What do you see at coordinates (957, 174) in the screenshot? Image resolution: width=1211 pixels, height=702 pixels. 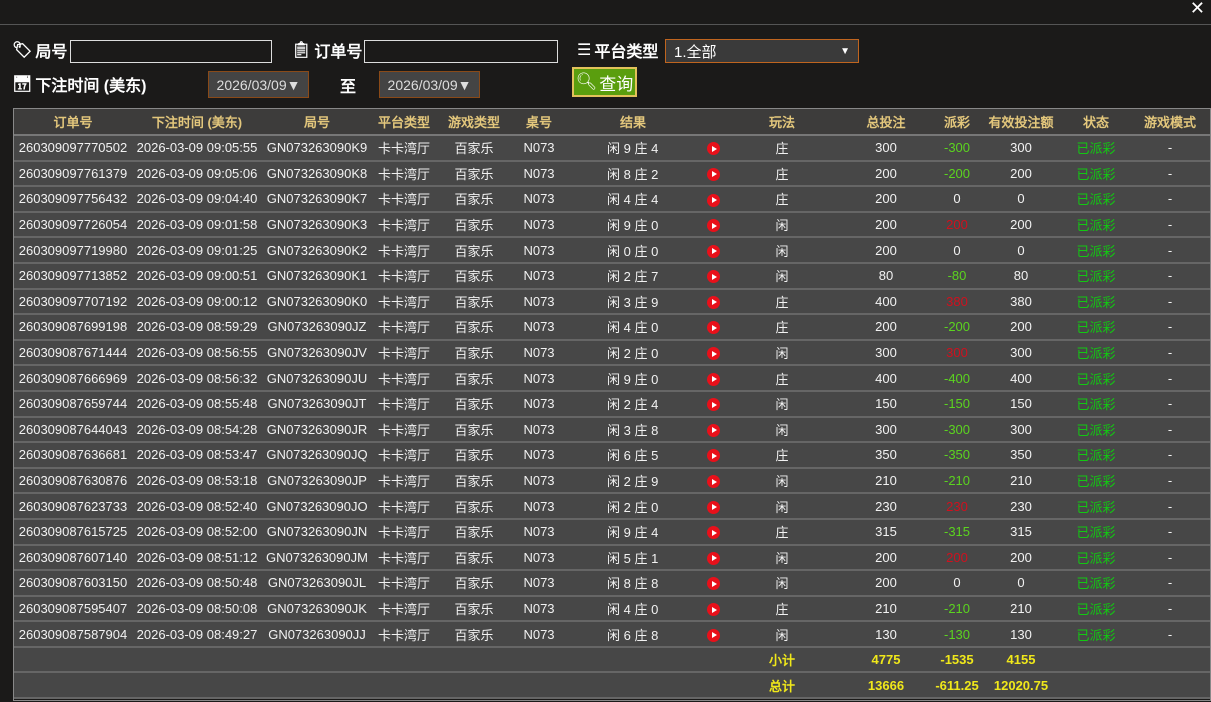 I see `payout-cell: -200` at bounding box center [957, 174].